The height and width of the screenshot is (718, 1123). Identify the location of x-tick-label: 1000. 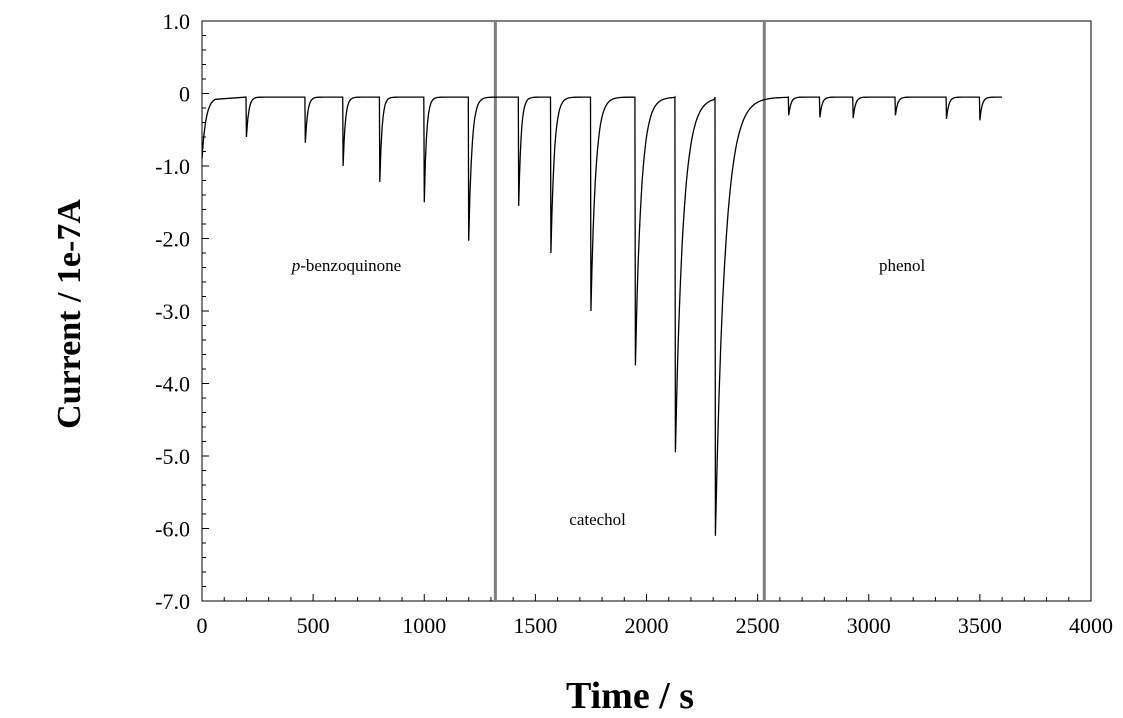
(424, 625).